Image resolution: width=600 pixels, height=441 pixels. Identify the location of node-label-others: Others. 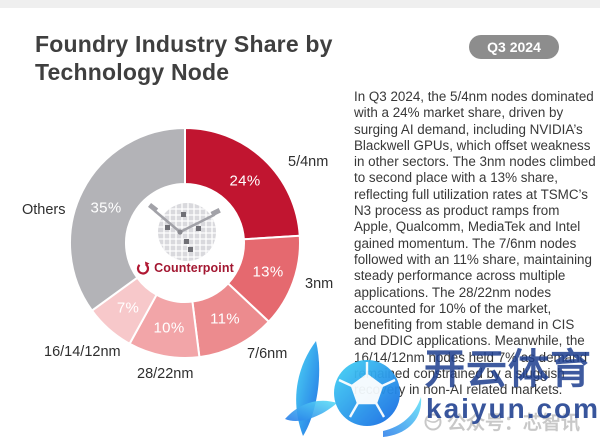
(44, 210).